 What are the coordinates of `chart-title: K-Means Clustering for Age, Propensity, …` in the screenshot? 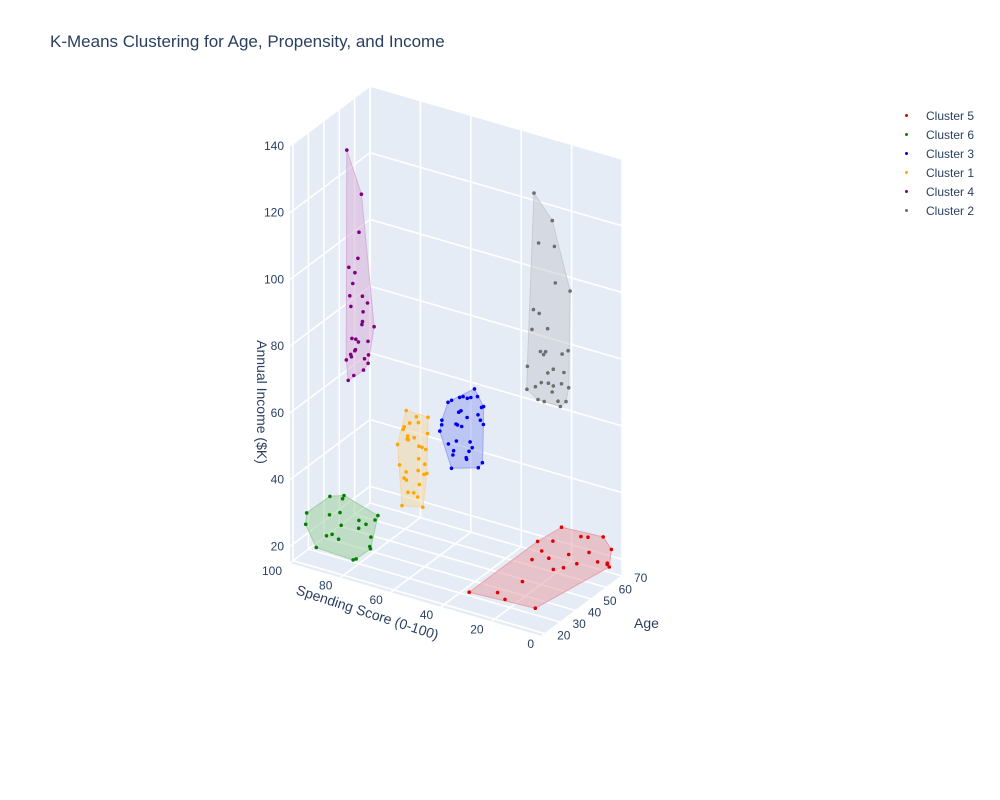 It's located at (247, 41).